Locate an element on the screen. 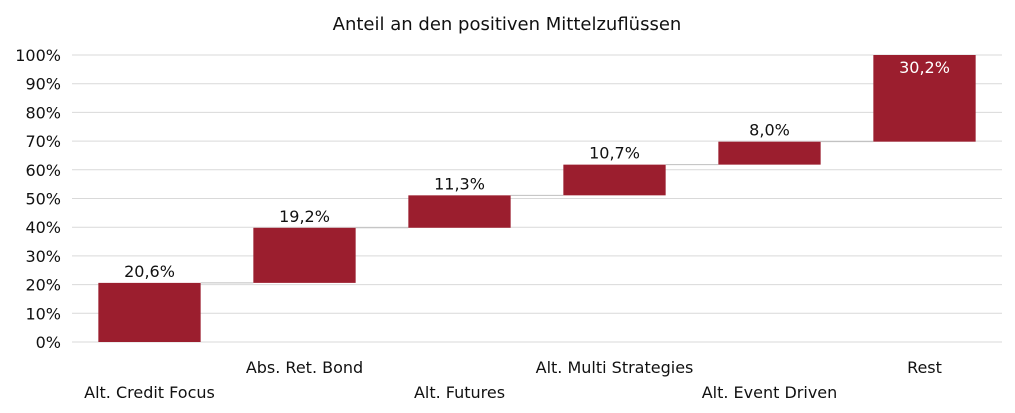 The image size is (1015, 413). y-tick-label: 50% is located at coordinates (43, 199).